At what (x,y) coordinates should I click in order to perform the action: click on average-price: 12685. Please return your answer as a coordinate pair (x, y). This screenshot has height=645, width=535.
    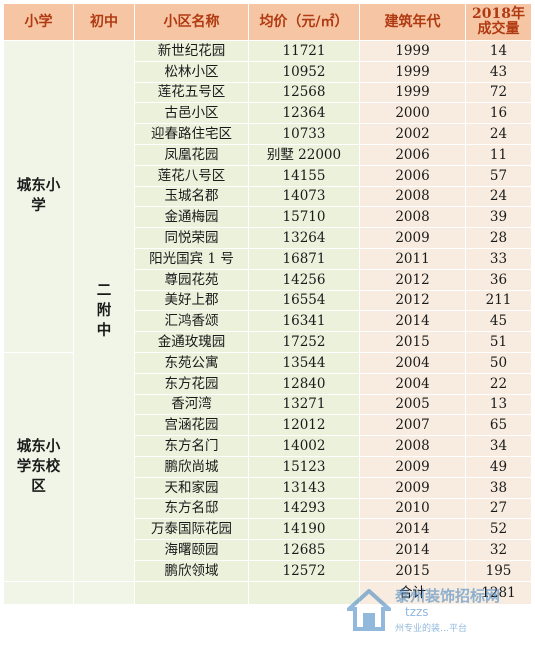
    Looking at the image, I should click on (304, 550).